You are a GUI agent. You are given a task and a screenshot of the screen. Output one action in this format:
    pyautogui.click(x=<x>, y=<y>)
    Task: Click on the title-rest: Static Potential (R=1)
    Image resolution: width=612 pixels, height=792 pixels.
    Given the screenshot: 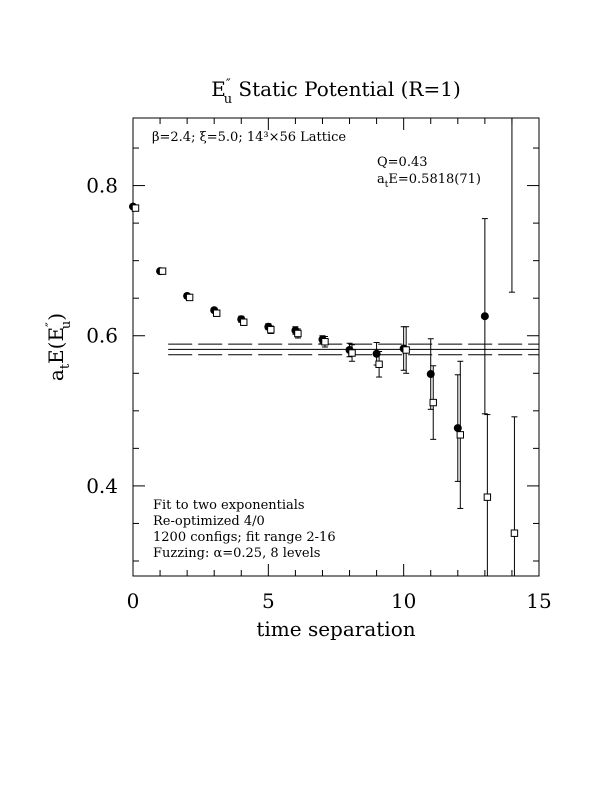 What is the action you would take?
    pyautogui.click(x=346, y=89)
    